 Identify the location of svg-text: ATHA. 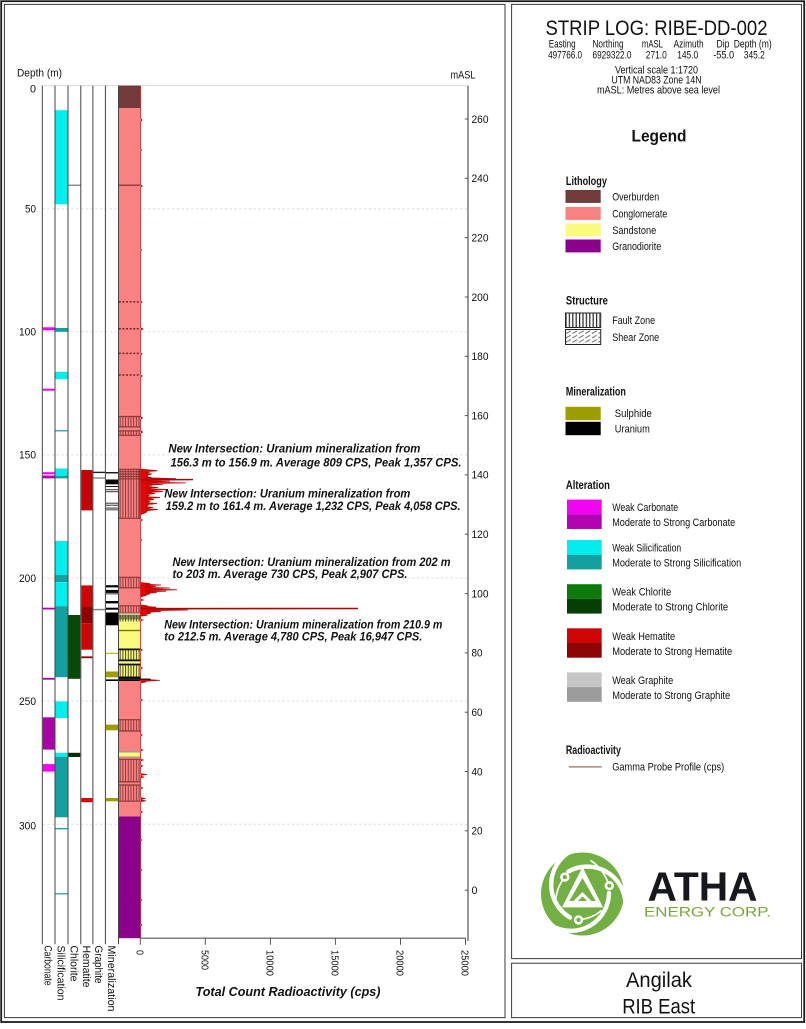
(703, 887).